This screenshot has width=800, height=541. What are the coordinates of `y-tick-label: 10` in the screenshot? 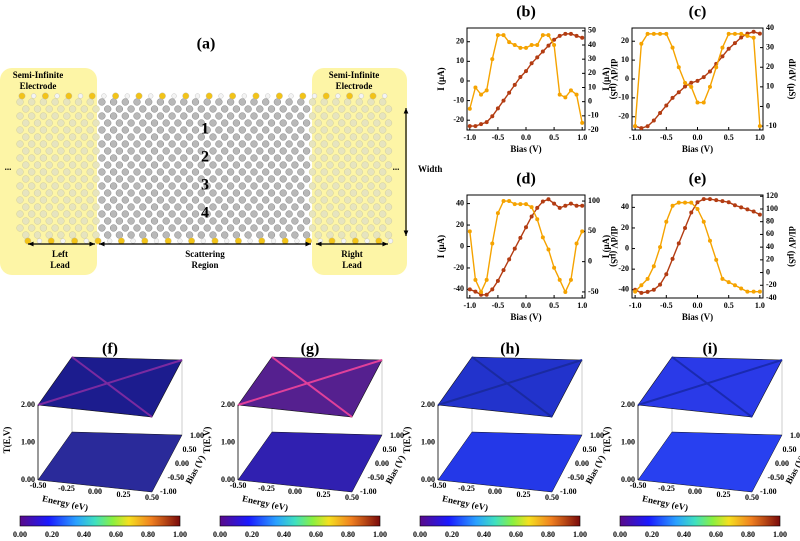 It's located at (460, 60).